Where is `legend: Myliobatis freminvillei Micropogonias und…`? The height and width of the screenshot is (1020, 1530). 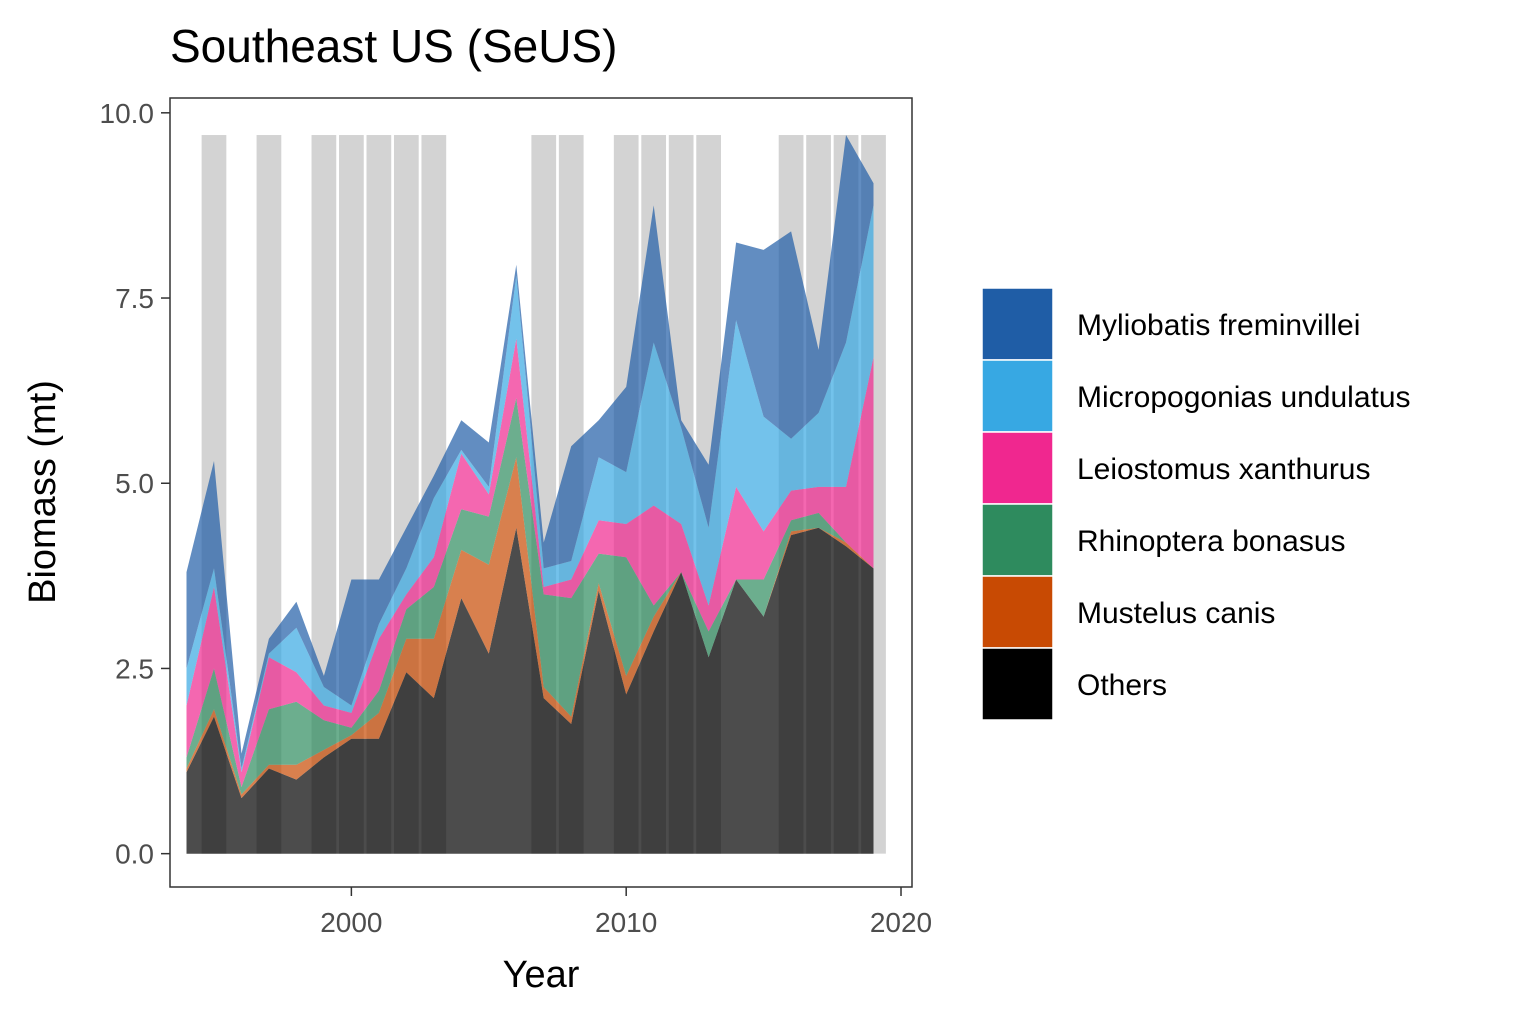 legend: Myliobatis freminvillei Micropogonias und… is located at coordinates (1196, 504).